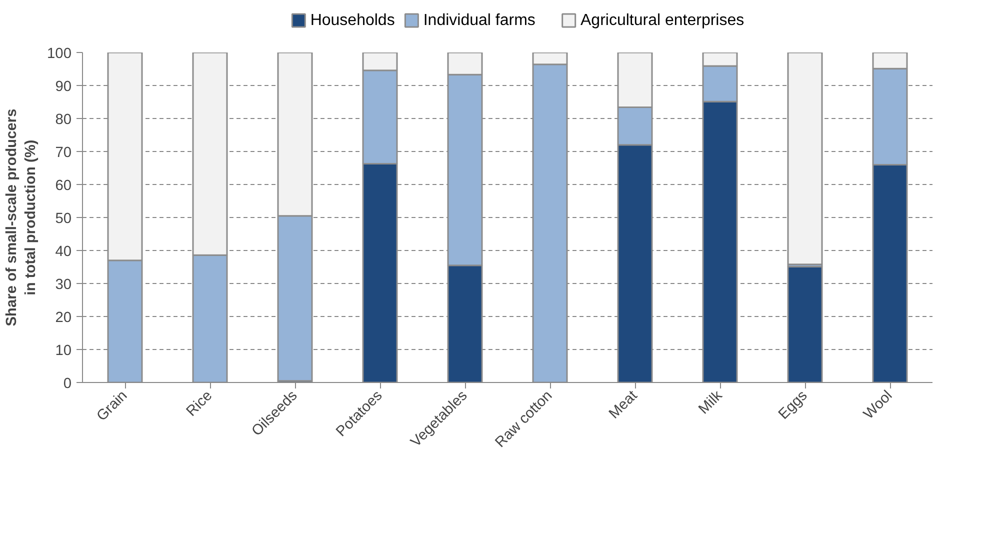 This screenshot has width=999, height=535. Describe the element at coordinates (711, 402) in the screenshot. I see `x-tick-label: Milk` at that location.